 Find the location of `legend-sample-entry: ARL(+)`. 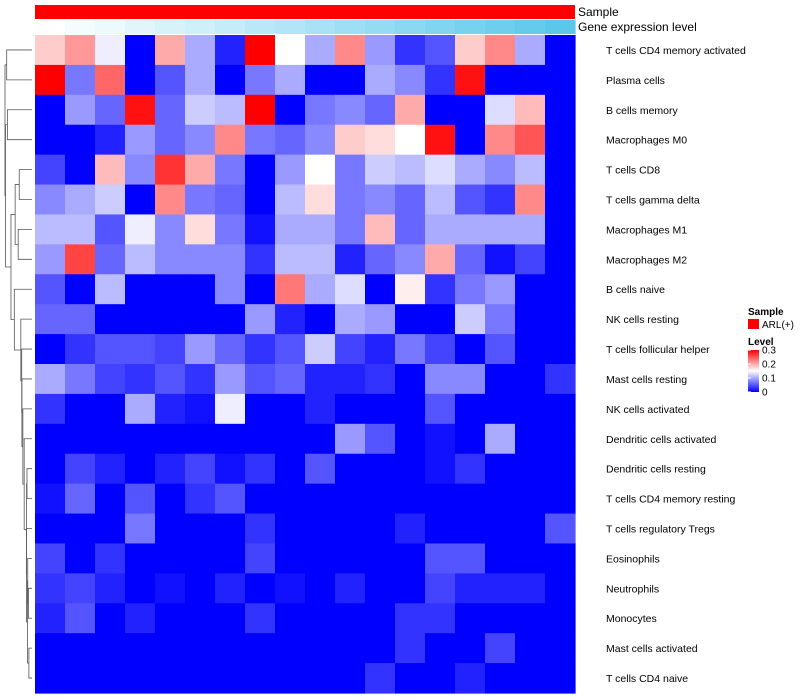

legend-sample-entry: ARL(+) is located at coordinates (778, 325).